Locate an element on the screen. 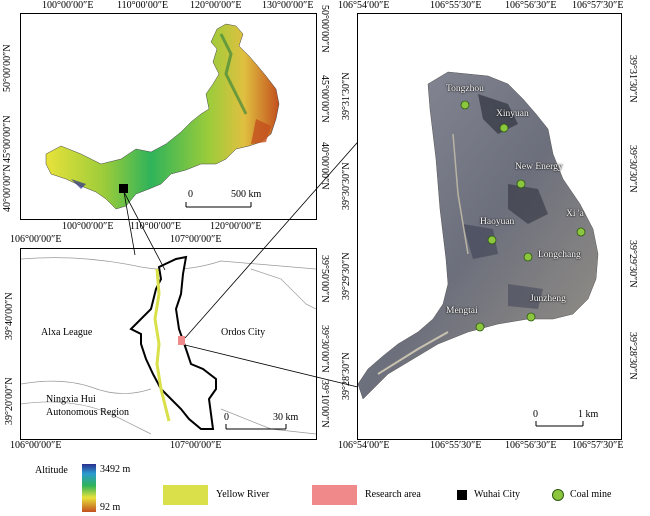 The width and height of the screenshot is (650, 516). inner-mongolia-shape is located at coordinates (162, 116).